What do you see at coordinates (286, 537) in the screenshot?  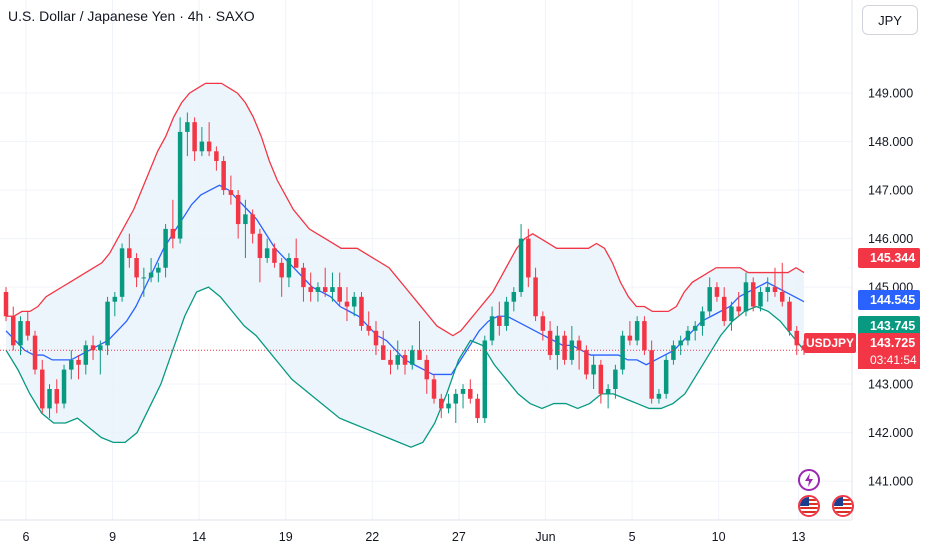 I see `x-tick-label: 19` at bounding box center [286, 537].